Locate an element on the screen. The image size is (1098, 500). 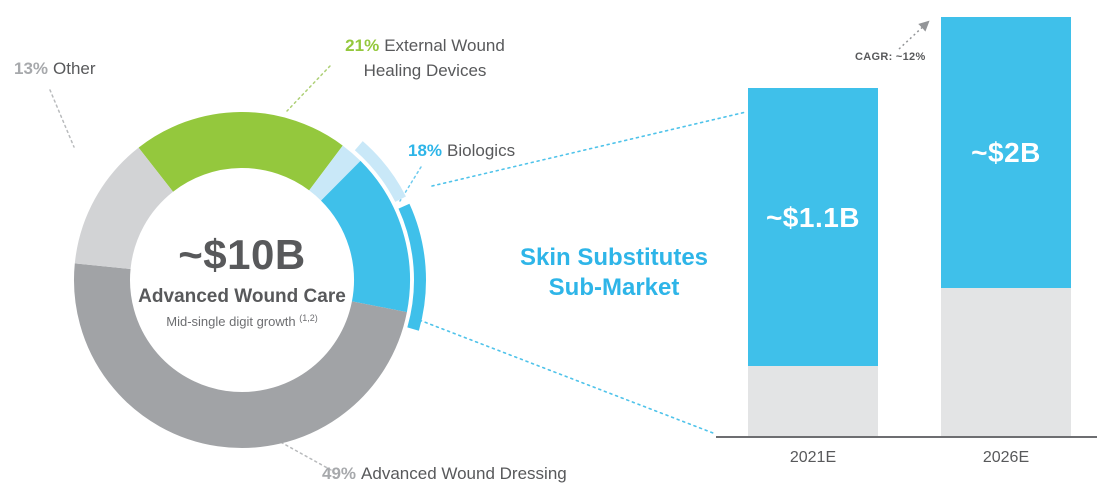
bar-2026e-base-segment is located at coordinates (1006, 362).